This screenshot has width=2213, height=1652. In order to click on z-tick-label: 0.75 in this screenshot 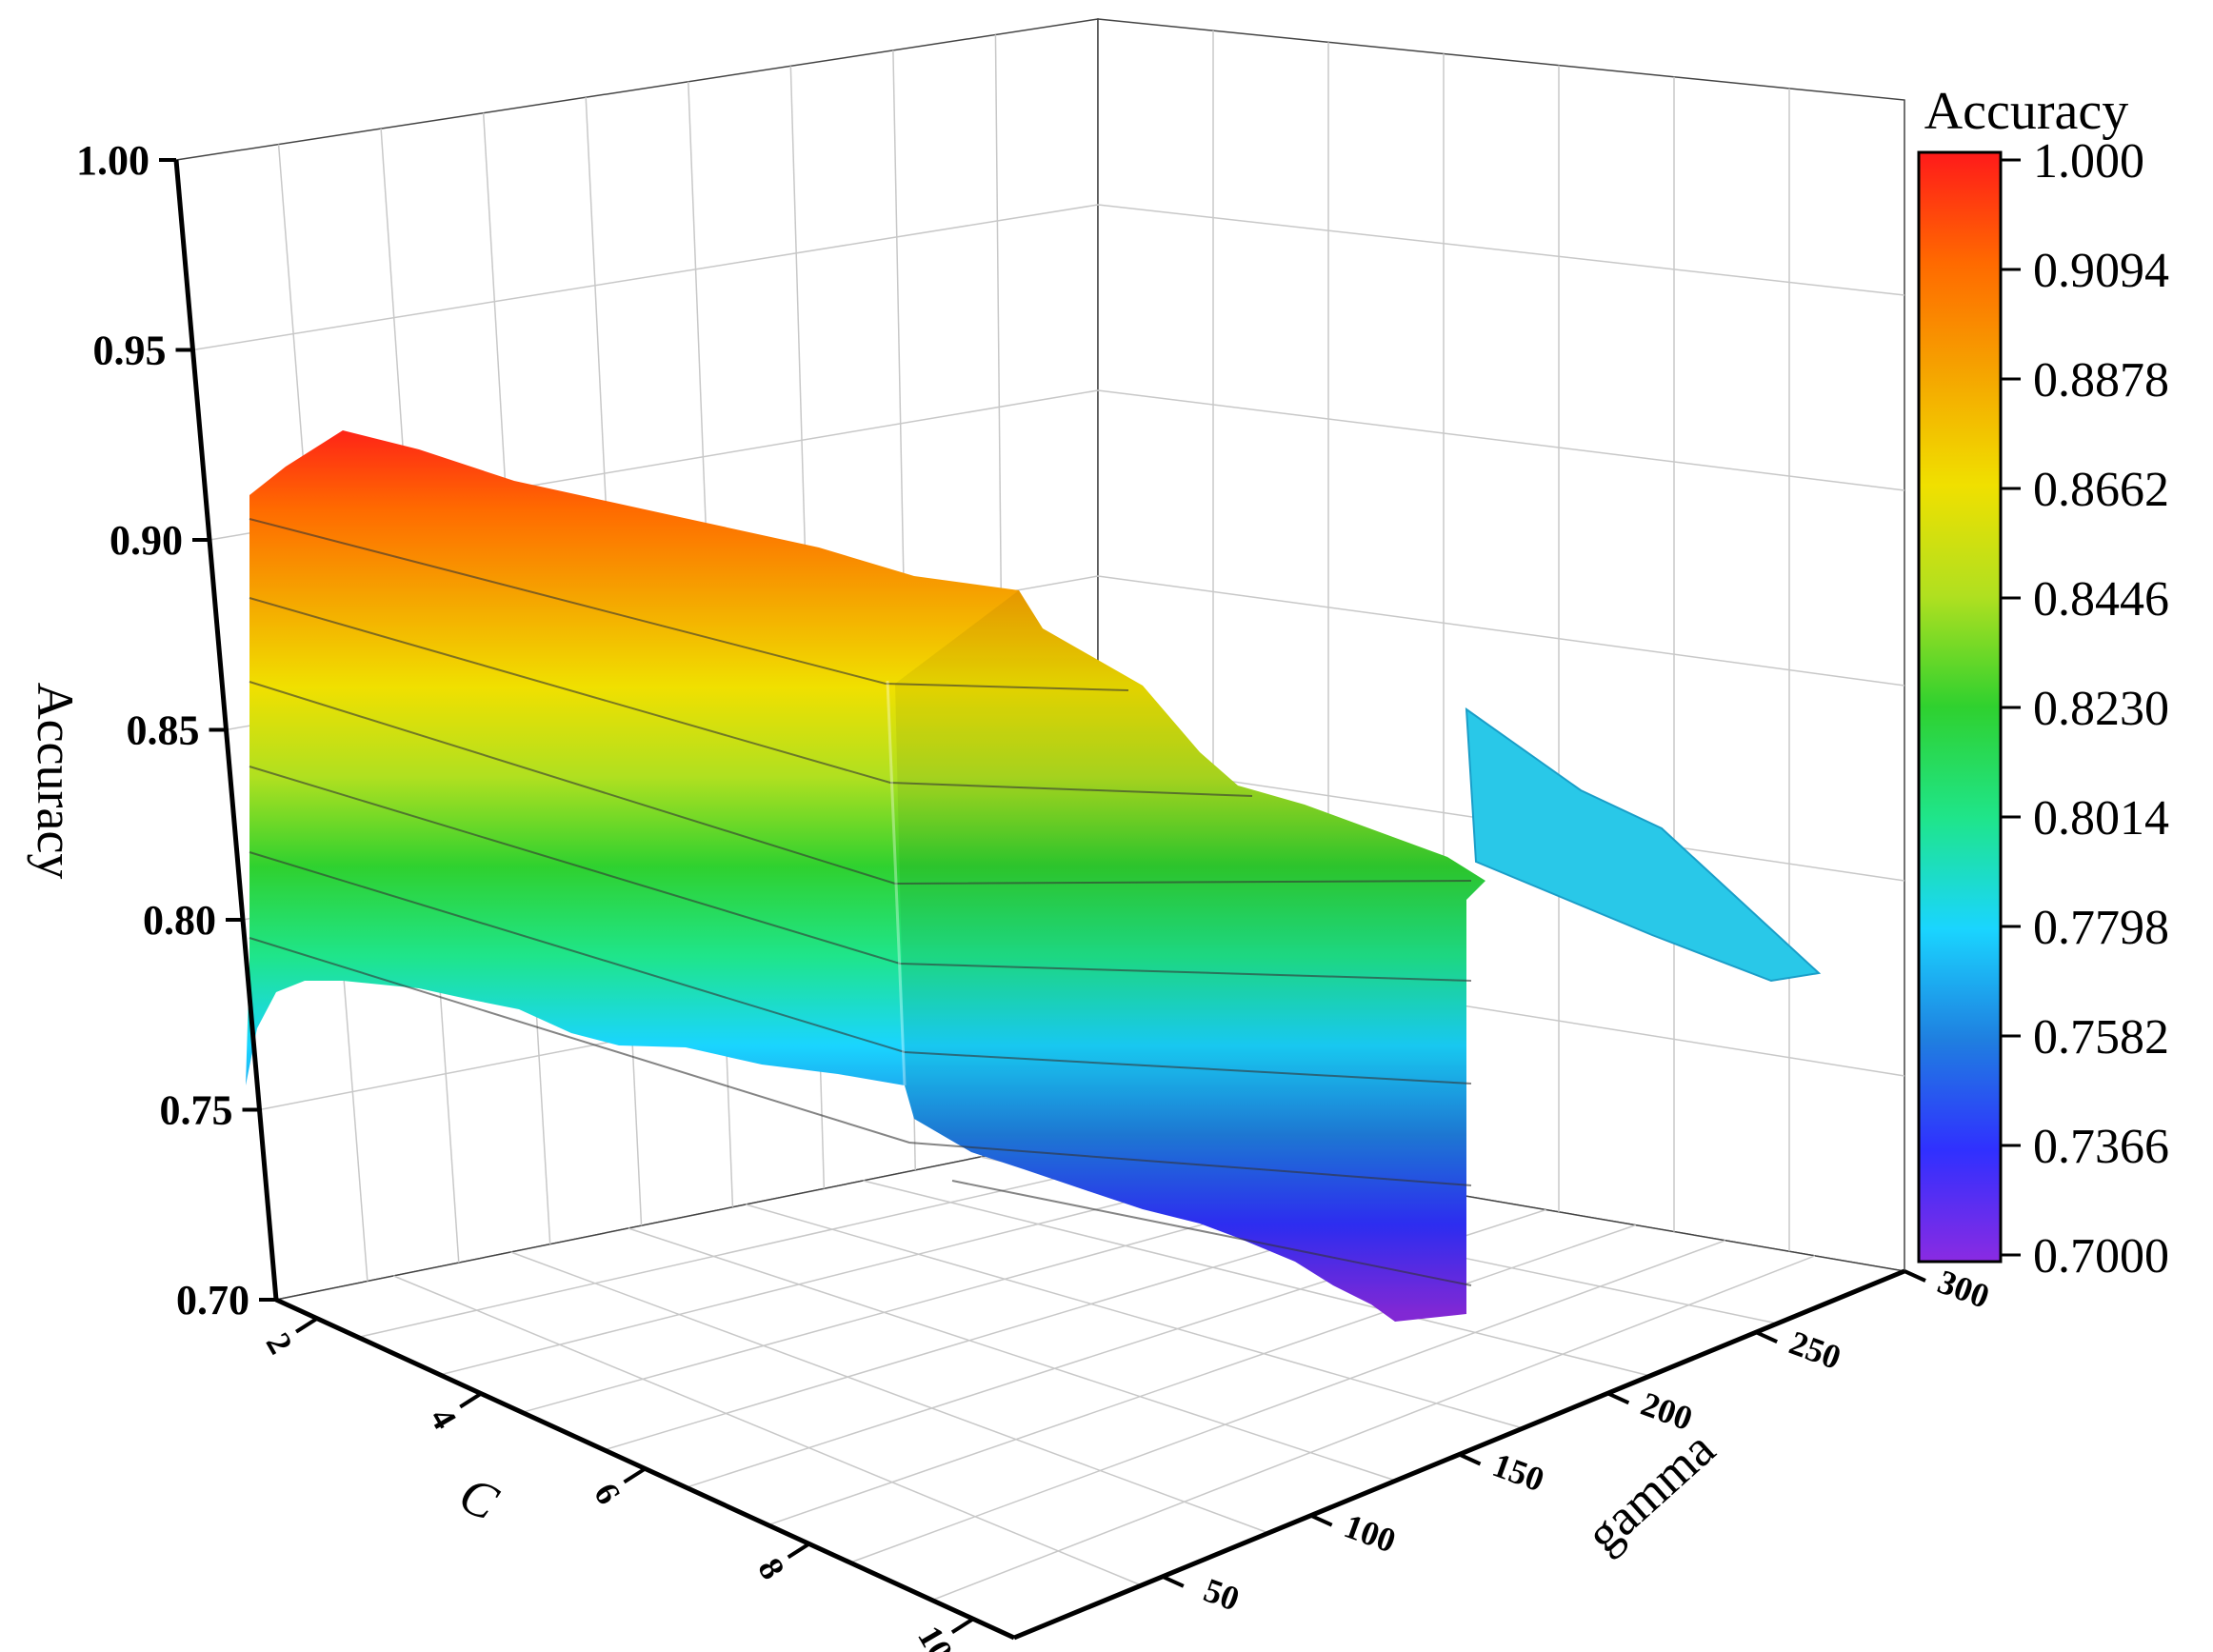, I will do `click(197, 1110)`.